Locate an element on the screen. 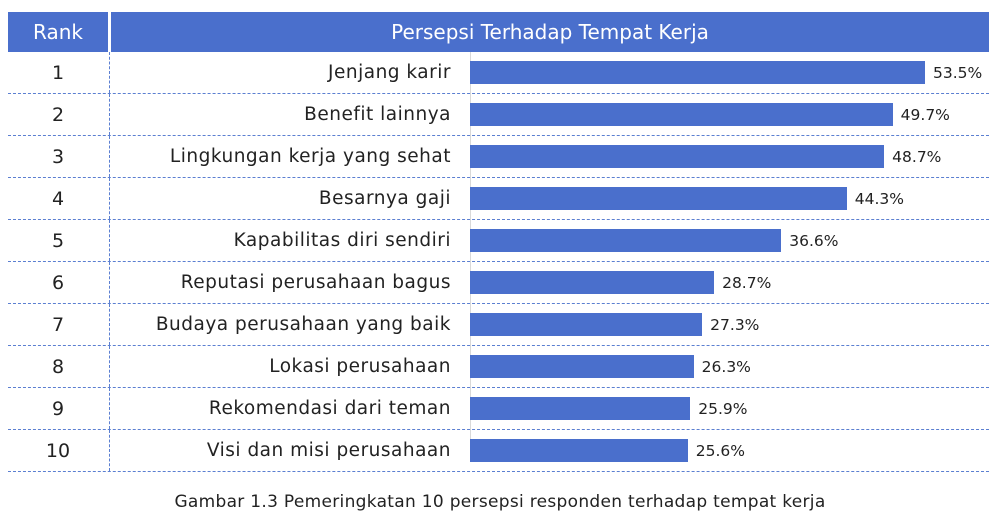  table-row: 5 Kapabilitas diri sendiri 36.6% is located at coordinates (498, 241).